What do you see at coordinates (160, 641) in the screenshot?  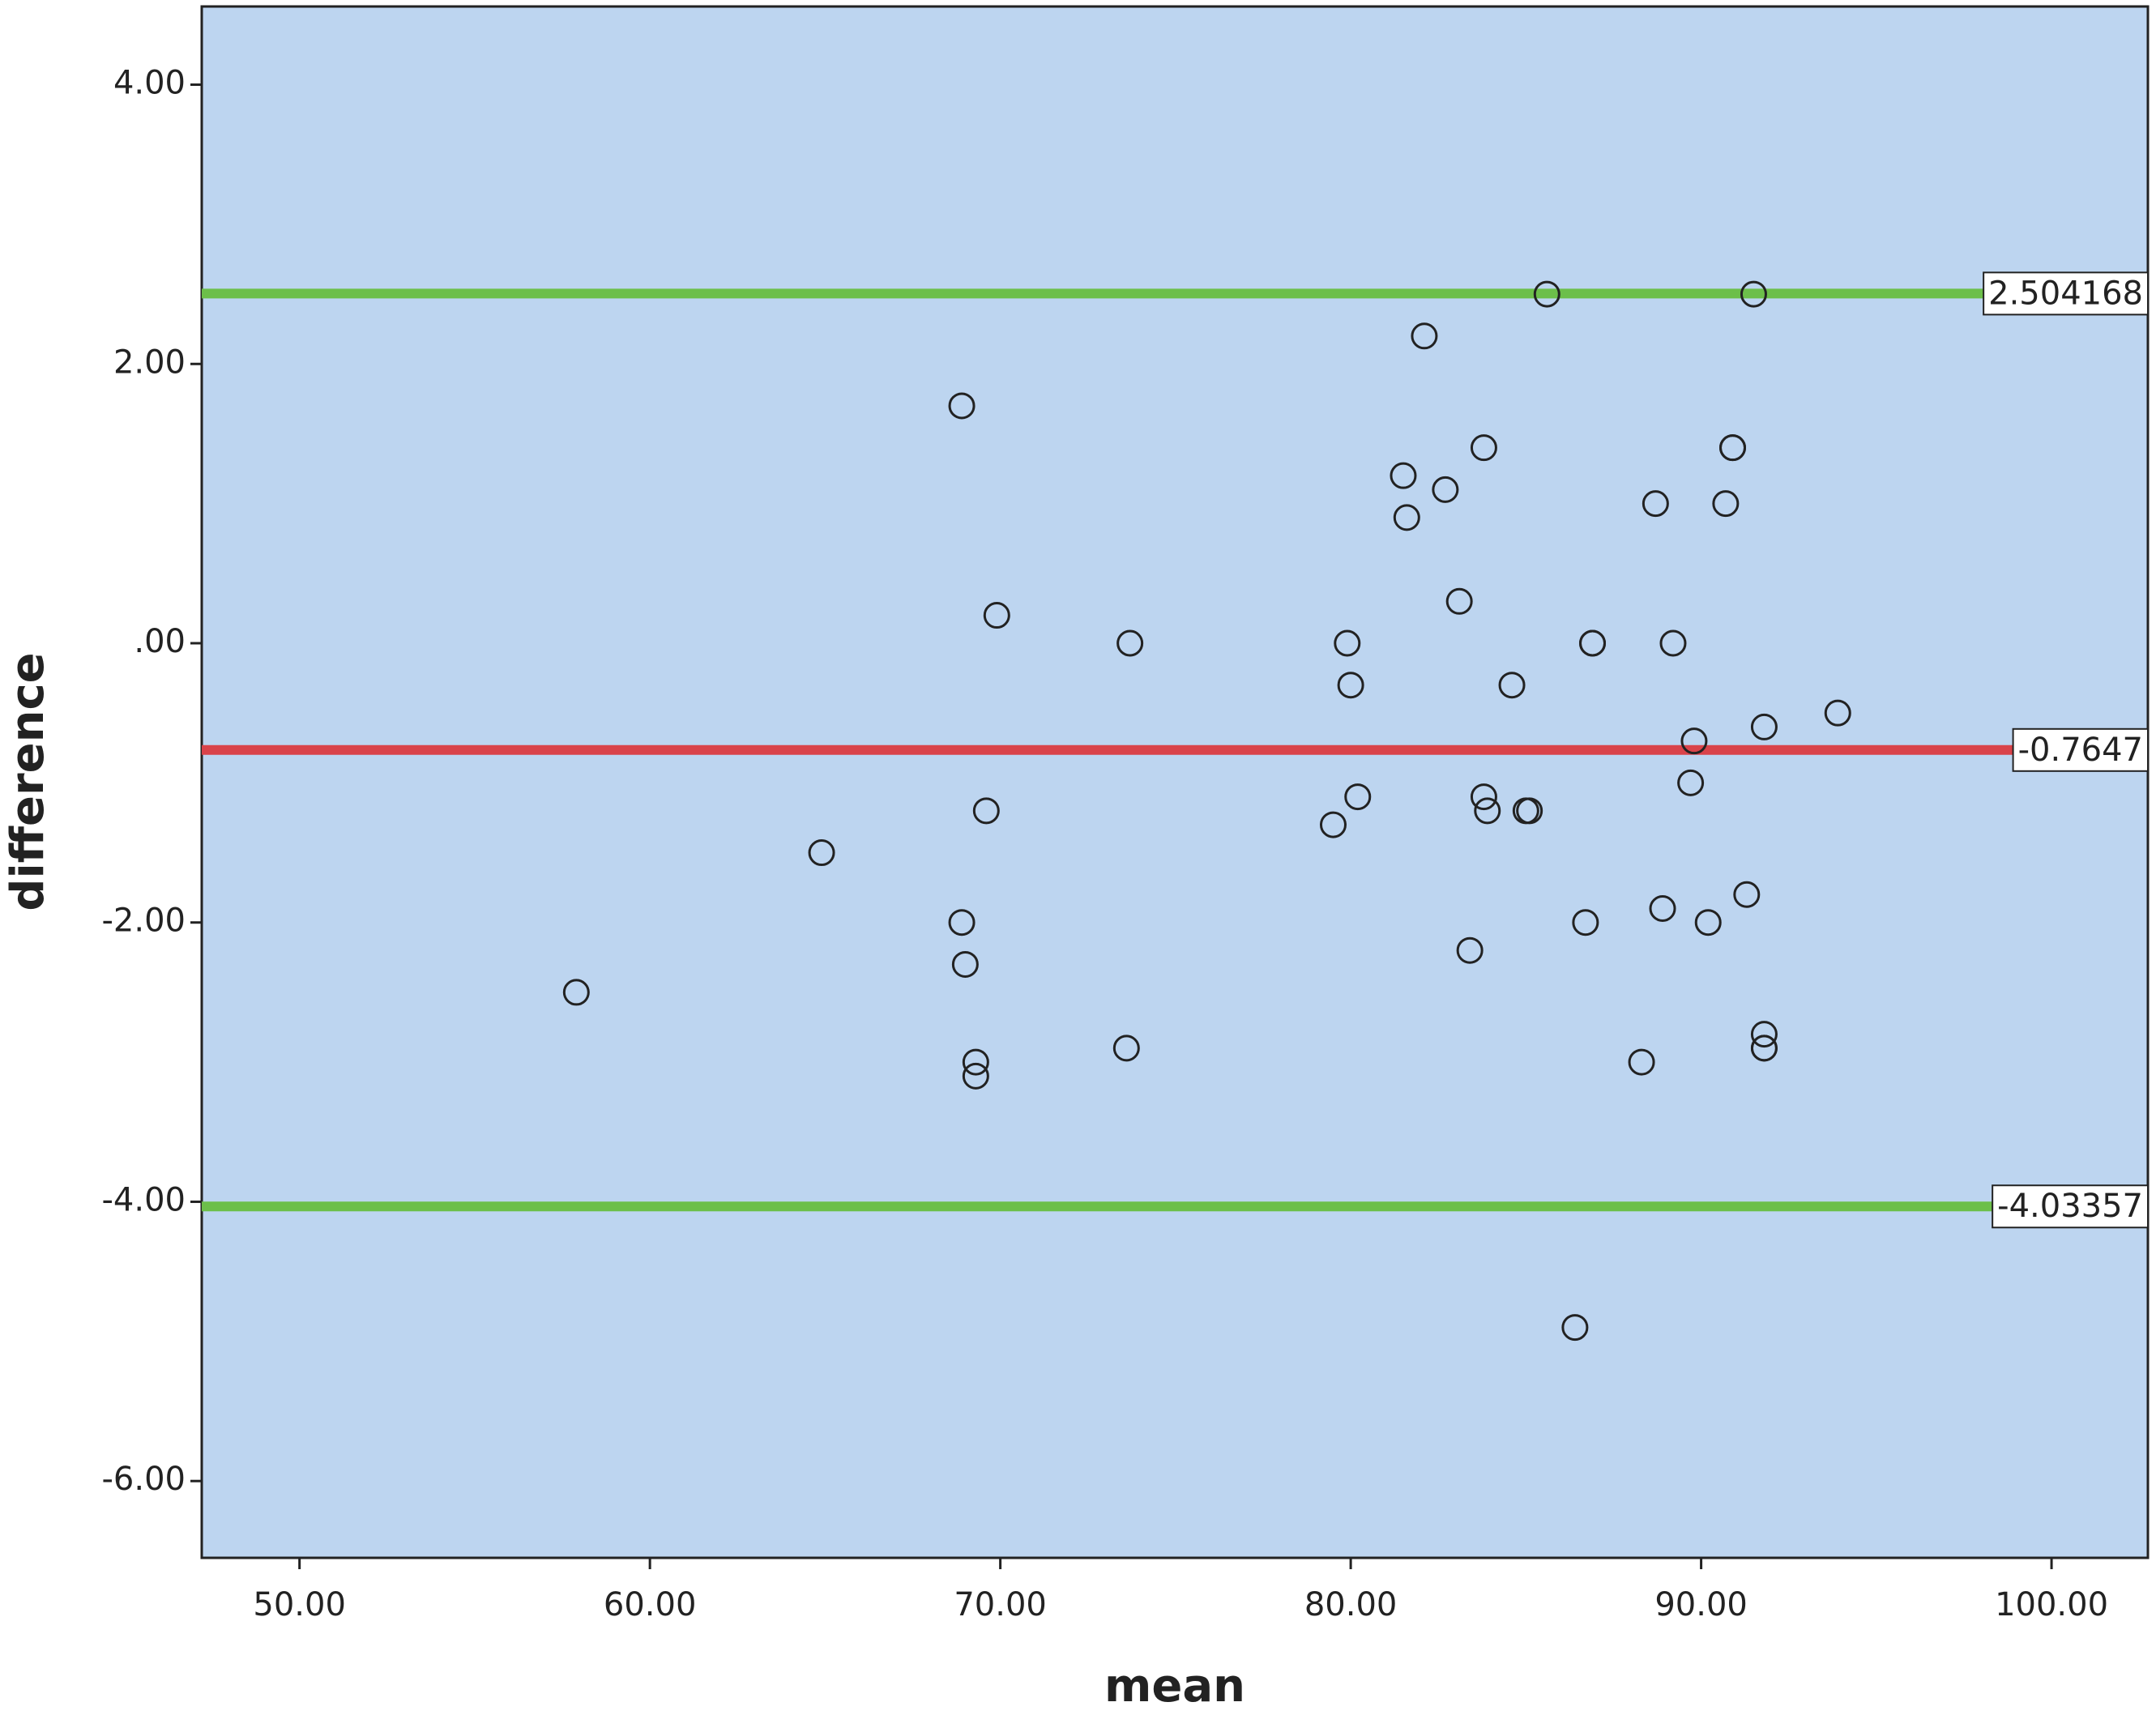 I see `y-tick-label: .00` at bounding box center [160, 641].